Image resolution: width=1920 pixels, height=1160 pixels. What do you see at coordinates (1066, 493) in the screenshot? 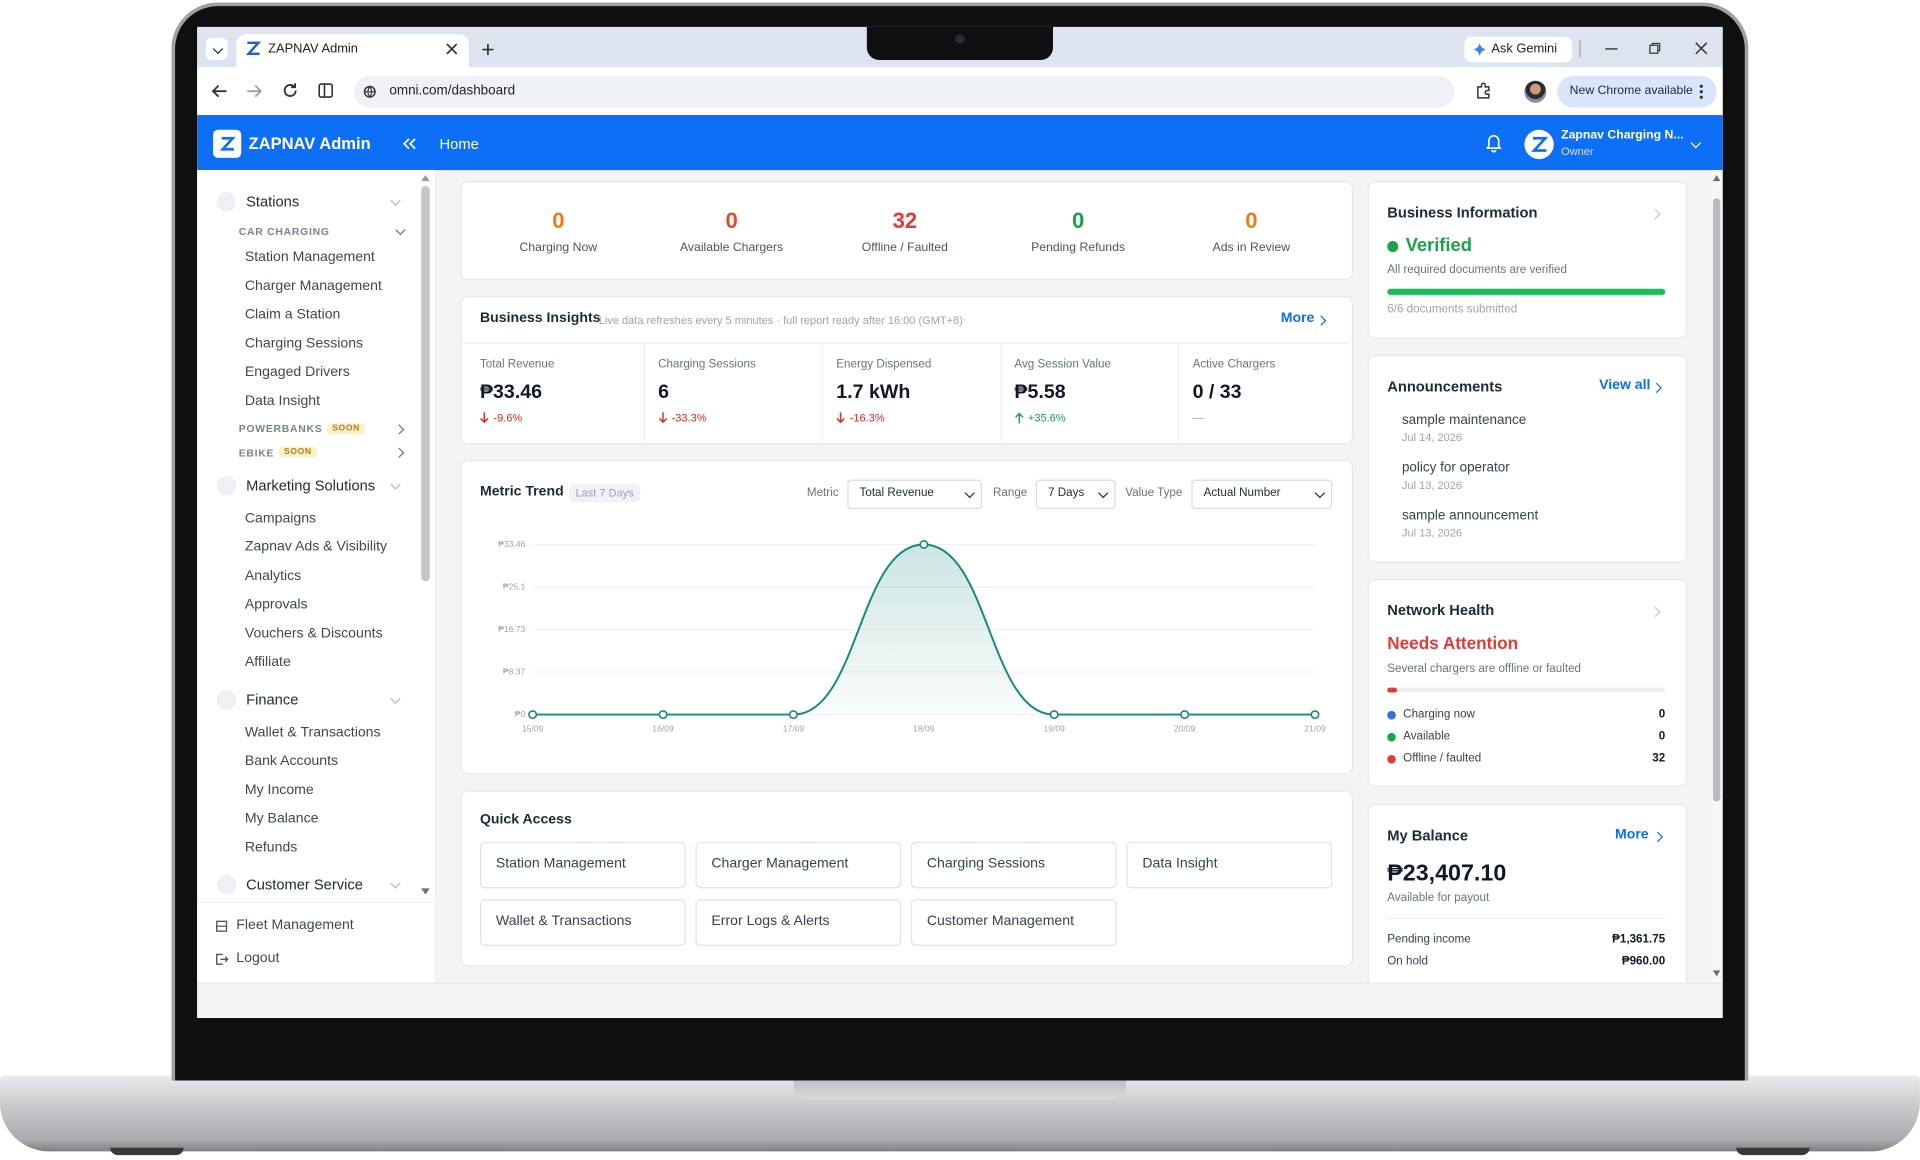
I see `select-value: 7 Days` at bounding box center [1066, 493].